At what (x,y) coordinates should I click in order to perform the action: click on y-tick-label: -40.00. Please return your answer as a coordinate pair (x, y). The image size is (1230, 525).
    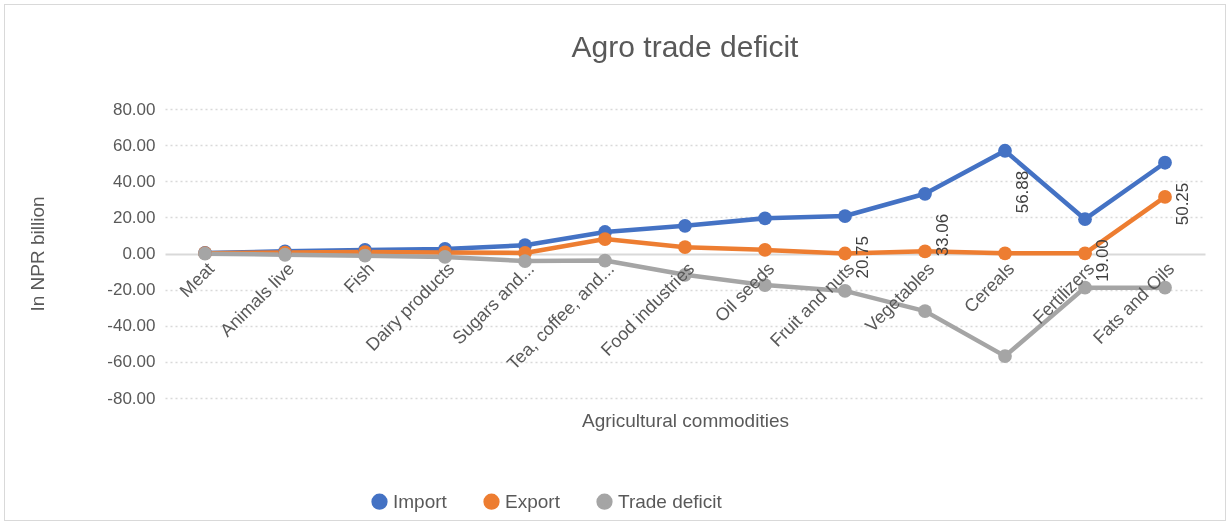
    Looking at the image, I should click on (131, 326).